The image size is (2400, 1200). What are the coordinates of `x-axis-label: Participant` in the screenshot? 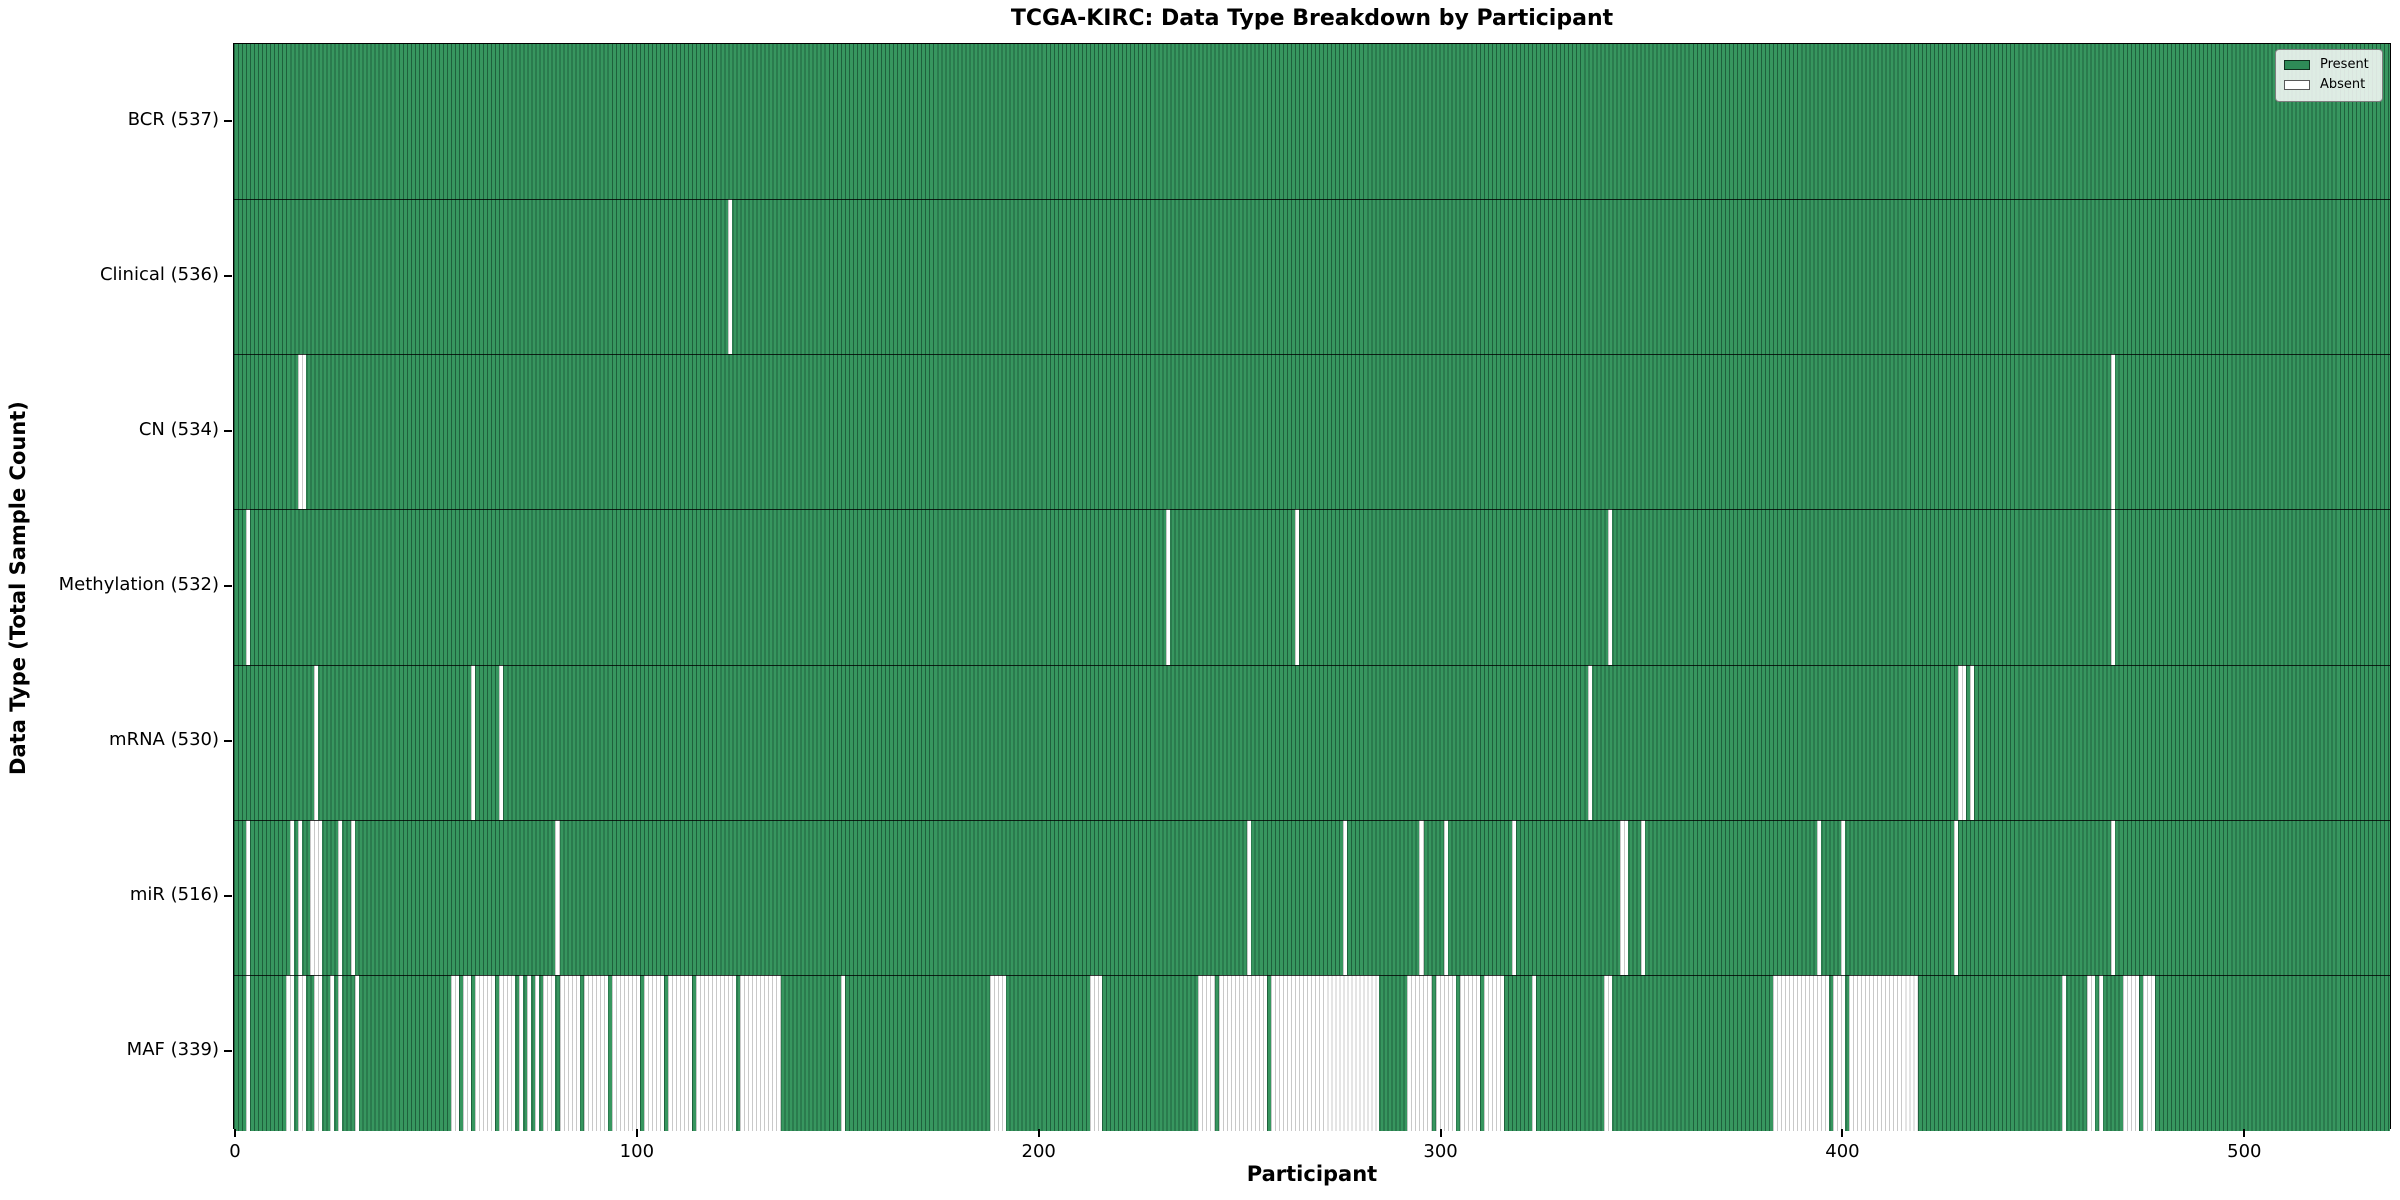 It's located at (1312, 1174).